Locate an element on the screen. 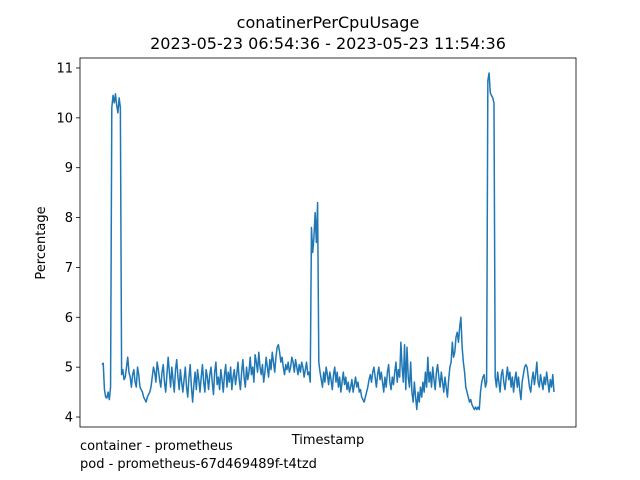  y-tick-label: 7 is located at coordinates (69, 268).